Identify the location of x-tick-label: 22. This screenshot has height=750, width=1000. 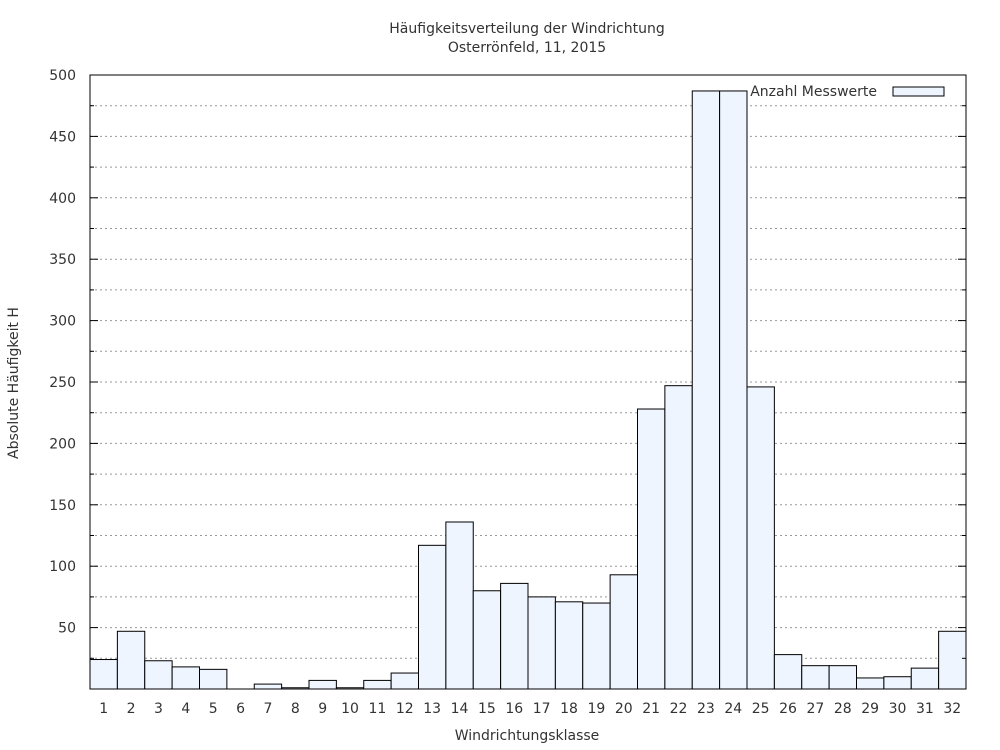
(679, 709).